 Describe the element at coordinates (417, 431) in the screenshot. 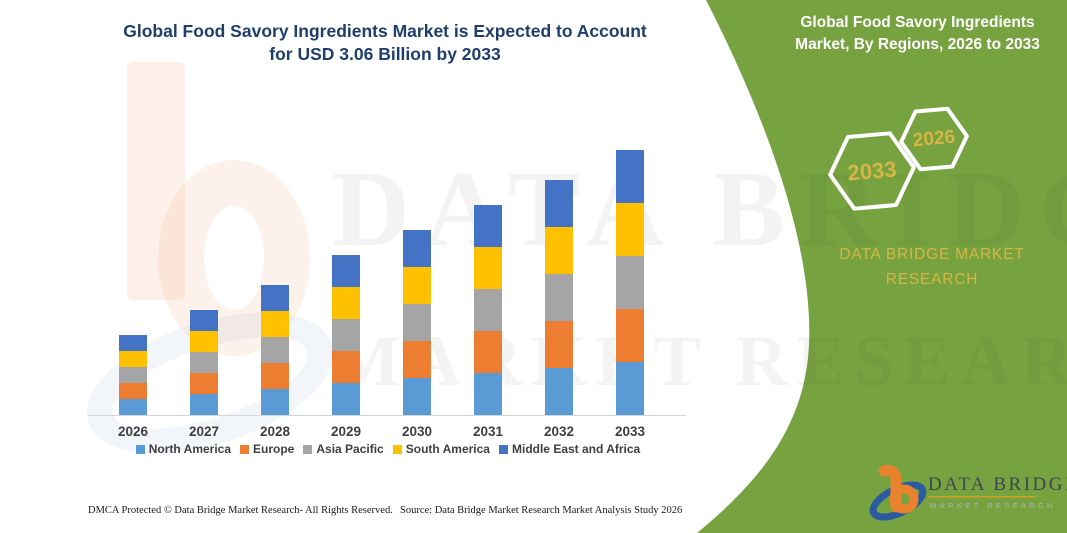

I see `x-axis-label-2030: 2030` at that location.